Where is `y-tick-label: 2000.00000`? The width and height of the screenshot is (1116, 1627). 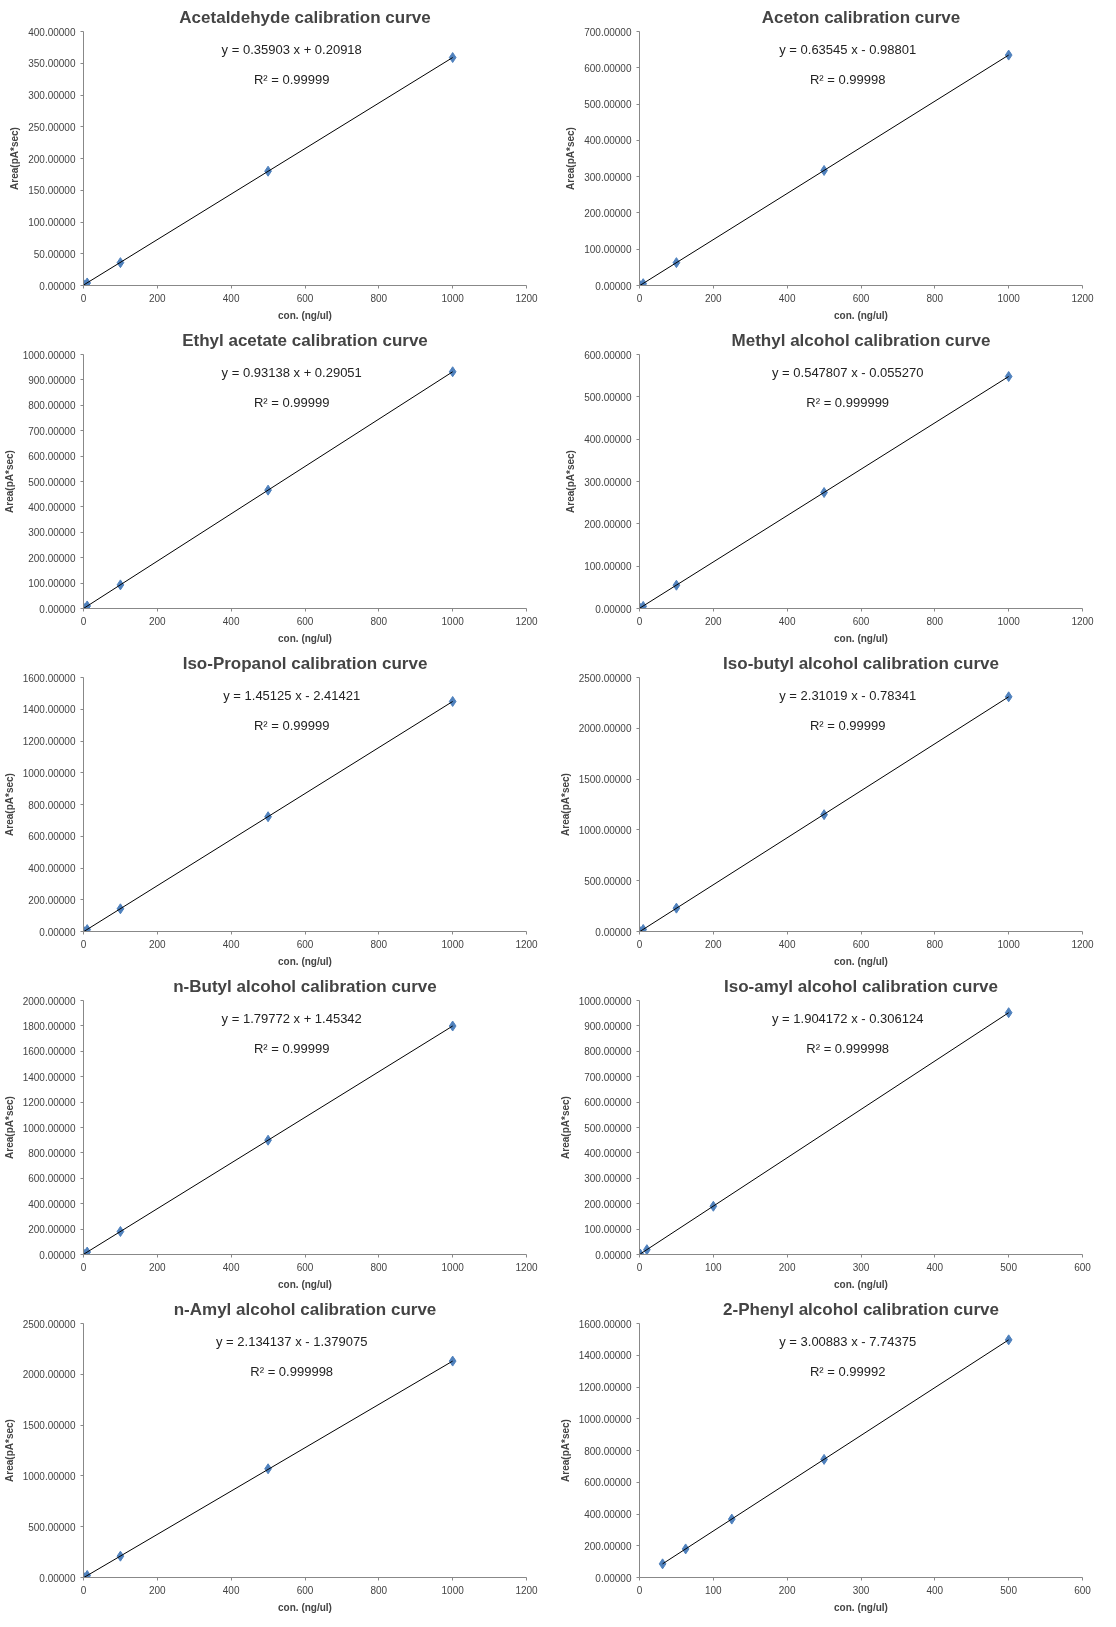 y-tick-label: 2000.00000 is located at coordinates (605, 729).